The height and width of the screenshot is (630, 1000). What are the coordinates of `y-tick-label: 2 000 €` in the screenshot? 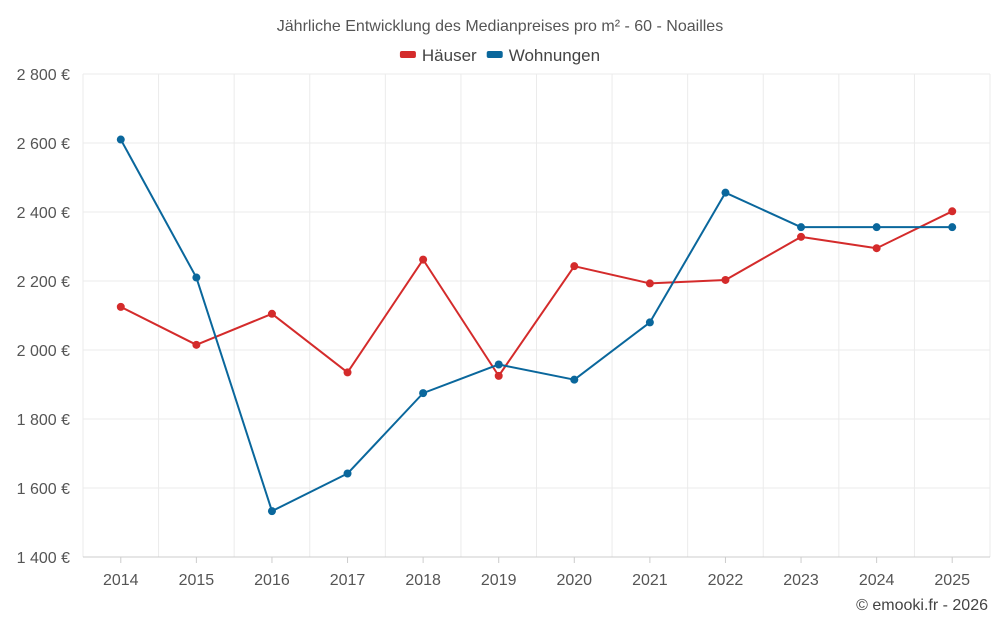 It's located at (43, 351).